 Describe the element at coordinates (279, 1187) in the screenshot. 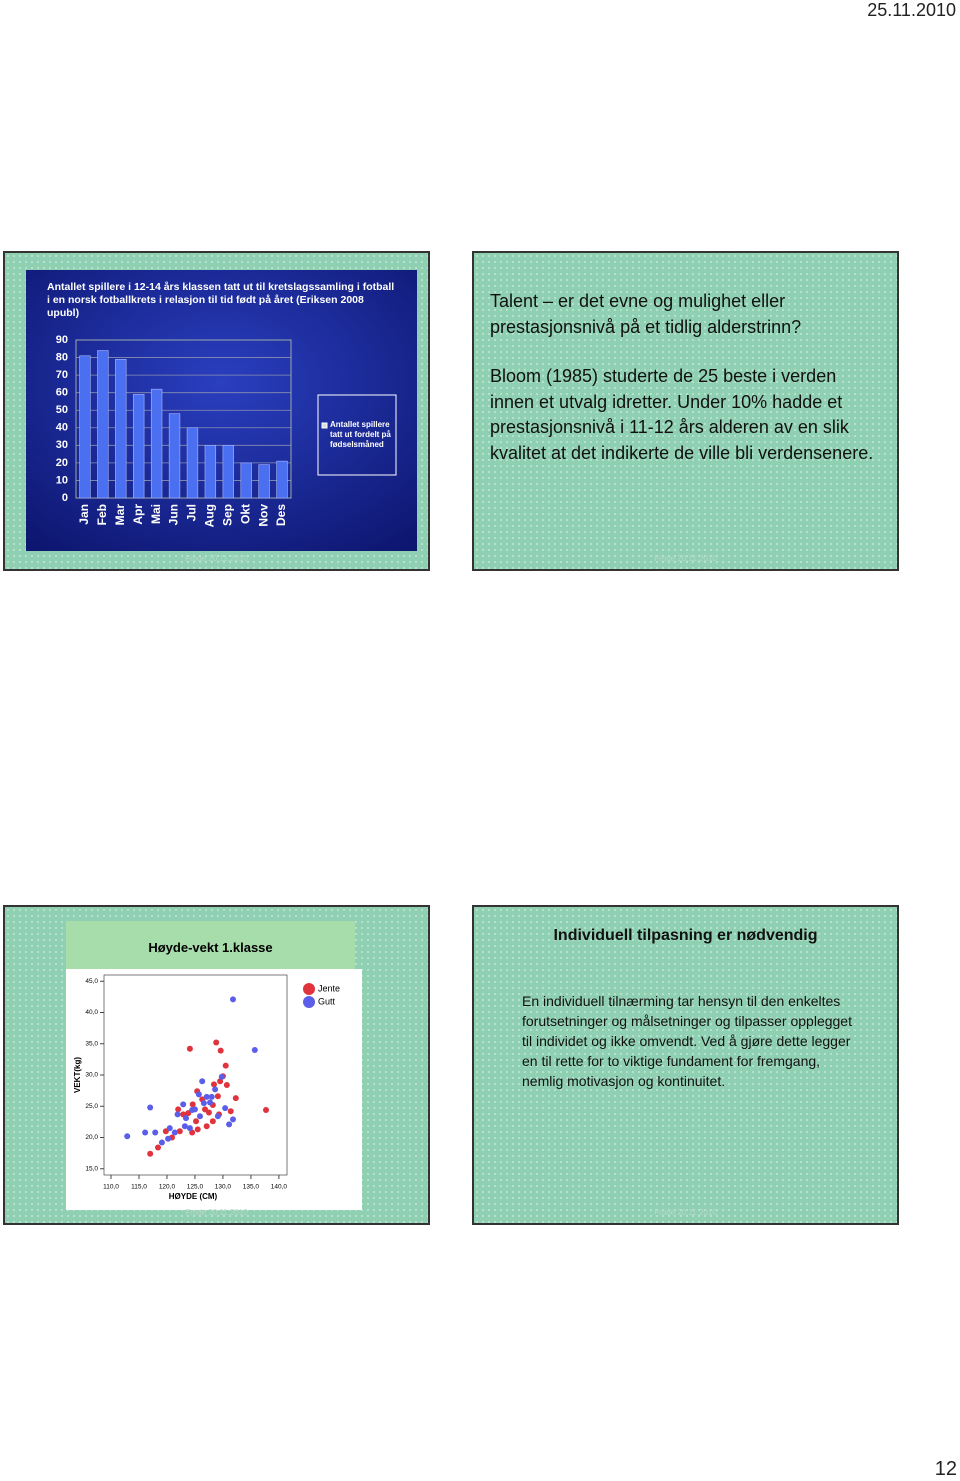

I see `x-tick-label: 140,0` at that location.